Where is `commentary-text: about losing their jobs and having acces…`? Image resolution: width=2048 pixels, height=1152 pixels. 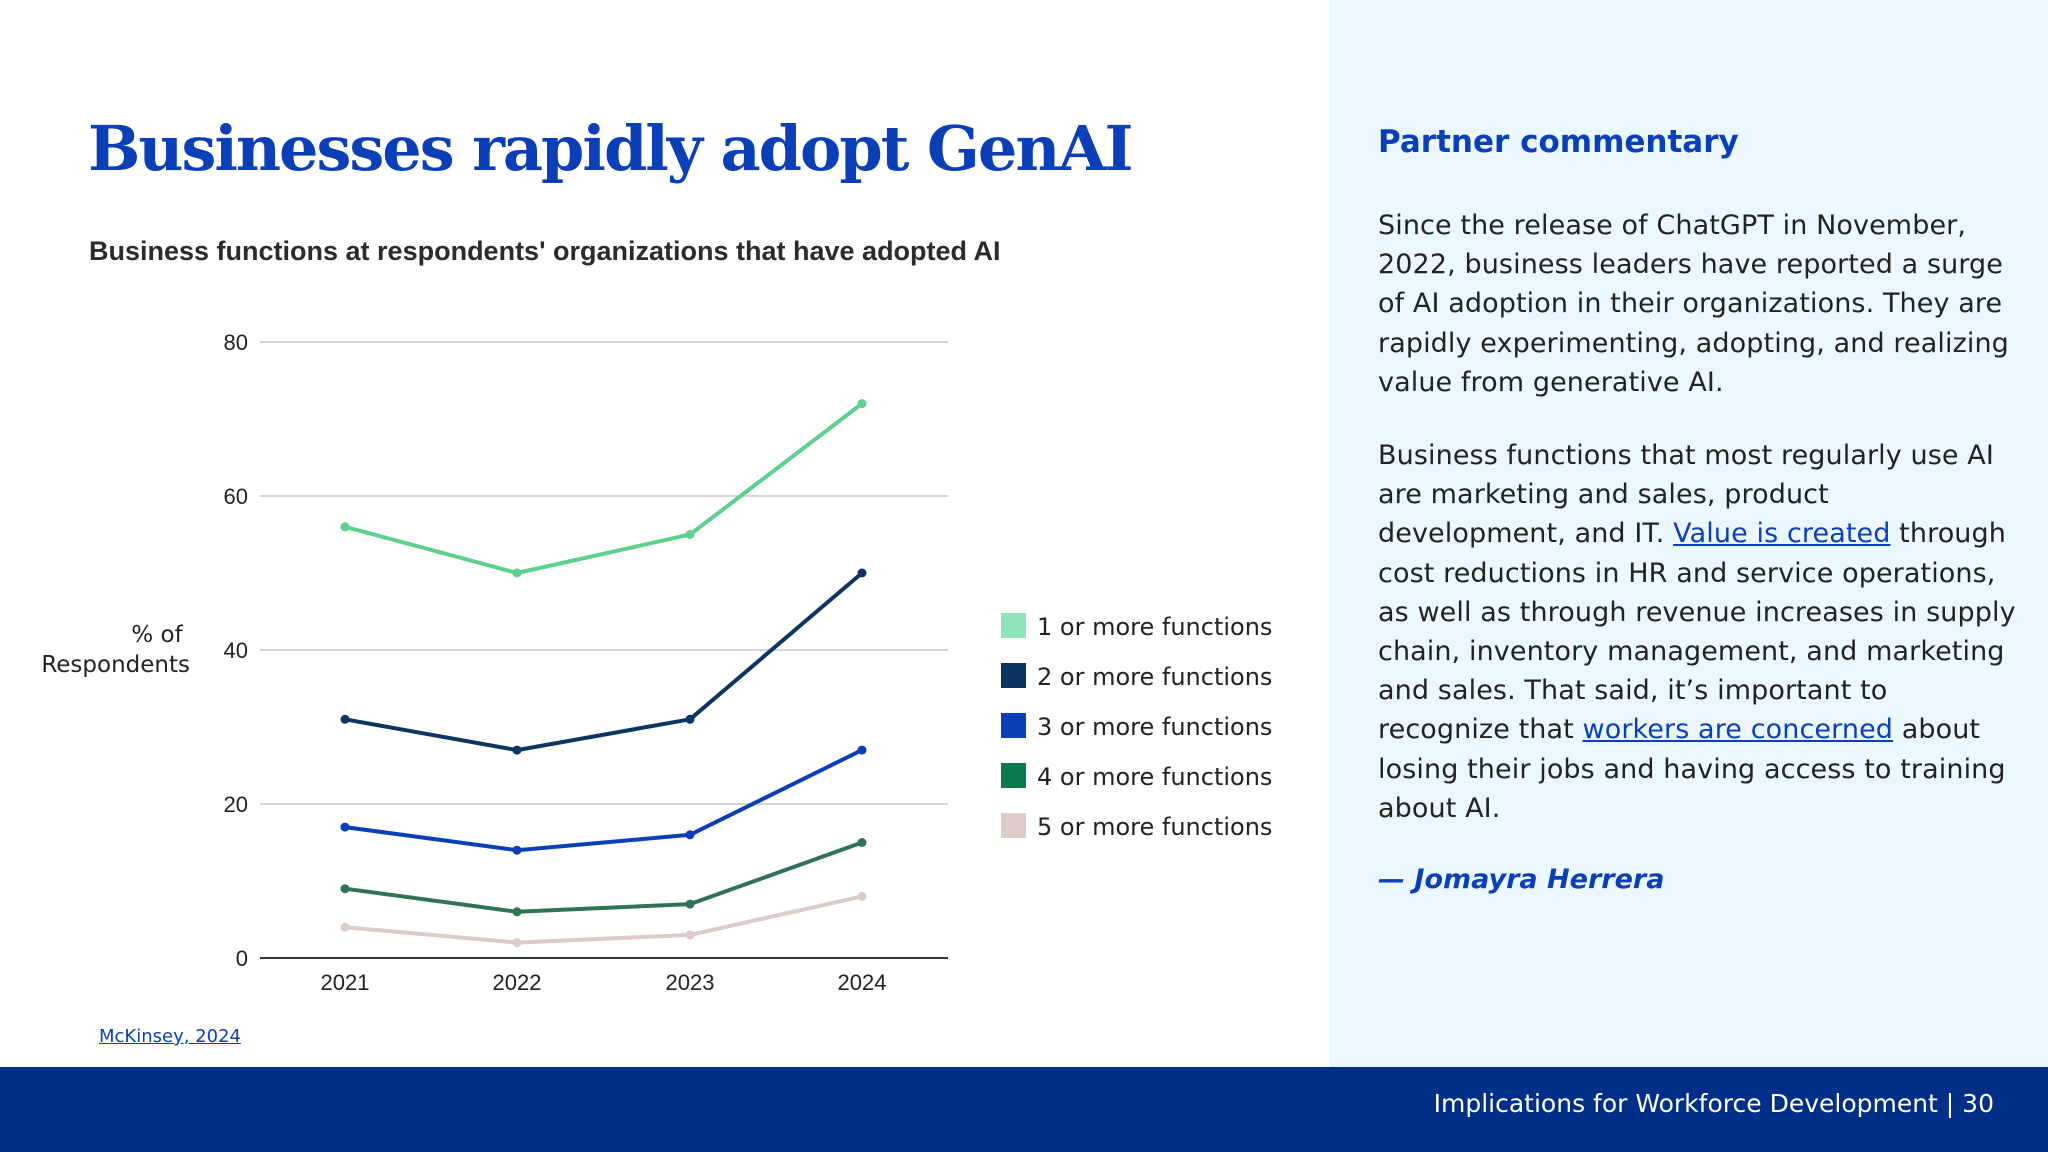
commentary-text: about losing their jobs and having acces… is located at coordinates (1692, 769).